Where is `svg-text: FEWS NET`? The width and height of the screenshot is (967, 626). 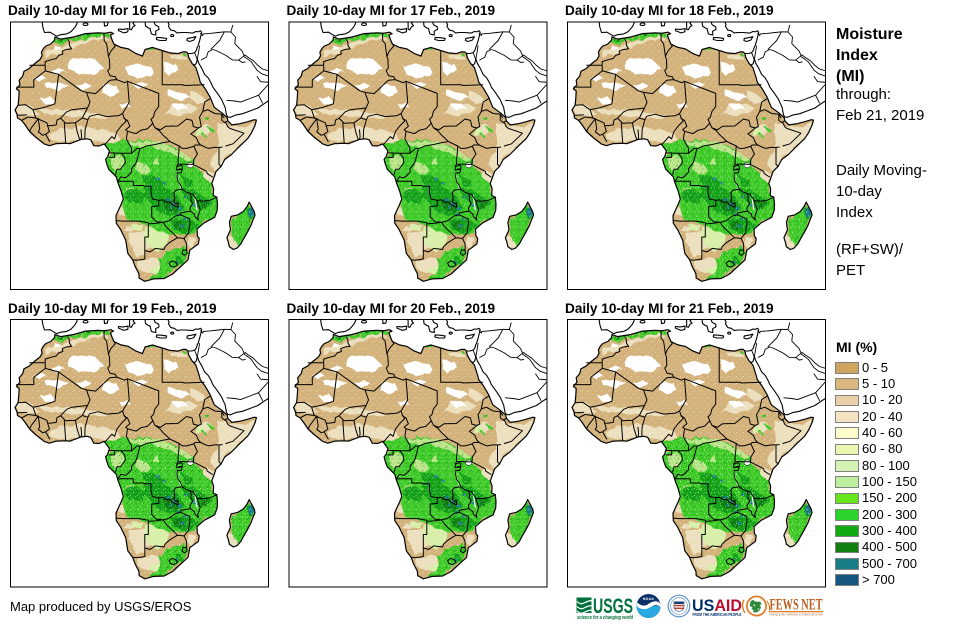
svg-text: FEWS NET is located at coordinates (796, 605).